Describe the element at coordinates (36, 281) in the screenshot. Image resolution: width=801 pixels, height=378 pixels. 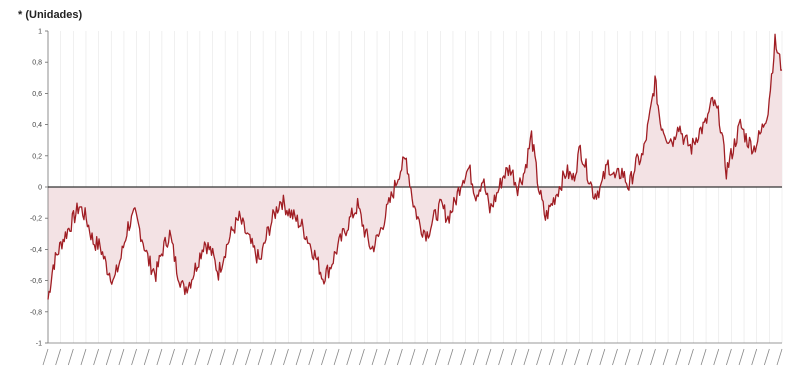
I see `y-tick-label: -0,6` at that location.